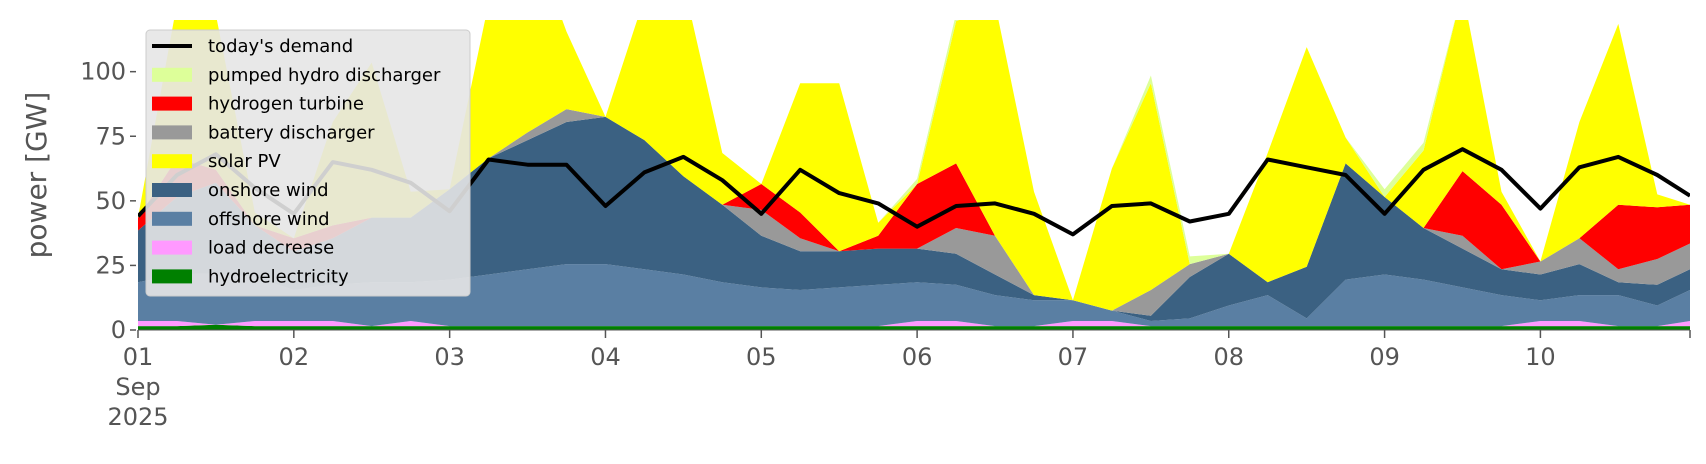 Image resolution: width=1706 pixels, height=464 pixels. Describe the element at coordinates (36, 175) in the screenshot. I see `y-axis-label: power [GW]` at that location.